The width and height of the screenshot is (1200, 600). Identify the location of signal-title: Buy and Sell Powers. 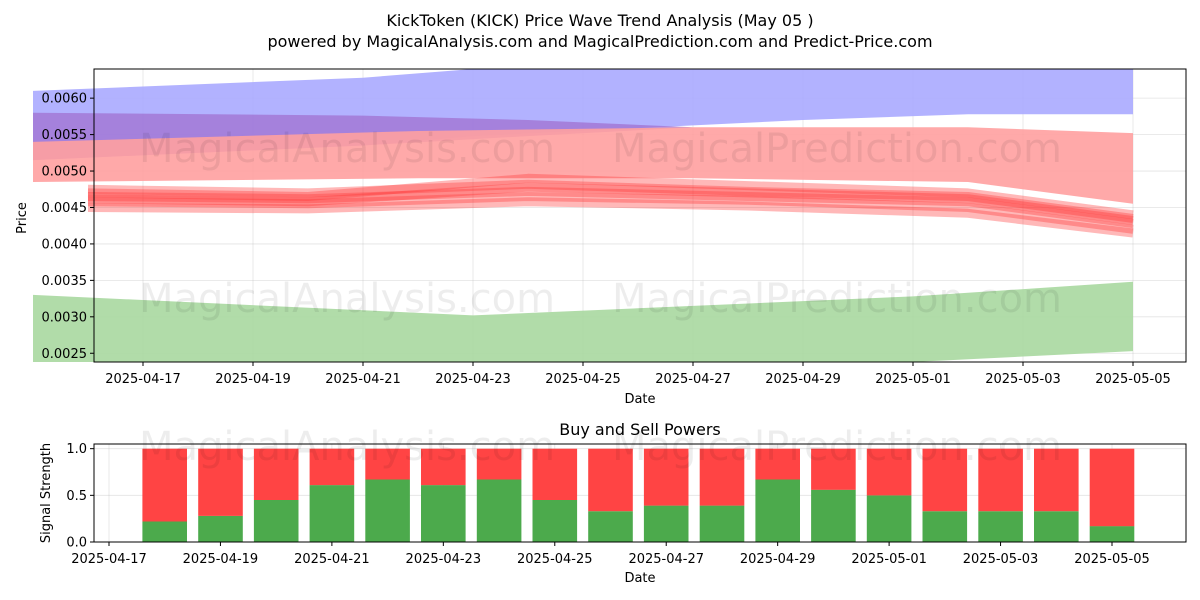
(640, 429).